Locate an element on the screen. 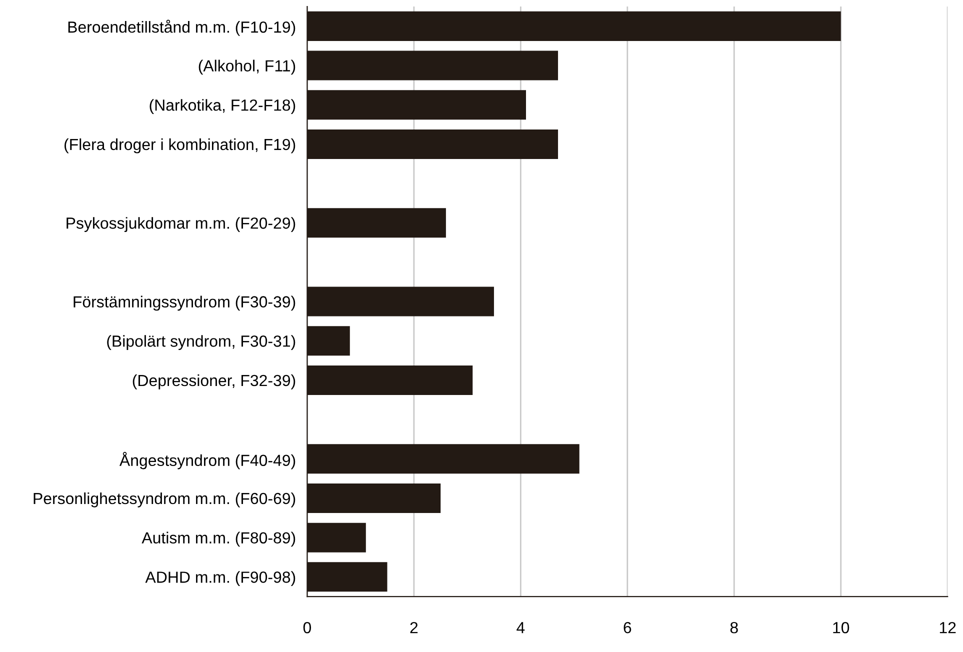 The width and height of the screenshot is (963, 652). y-tick-label: Beroendetillstånd m.m. (F10-19) is located at coordinates (182, 28).